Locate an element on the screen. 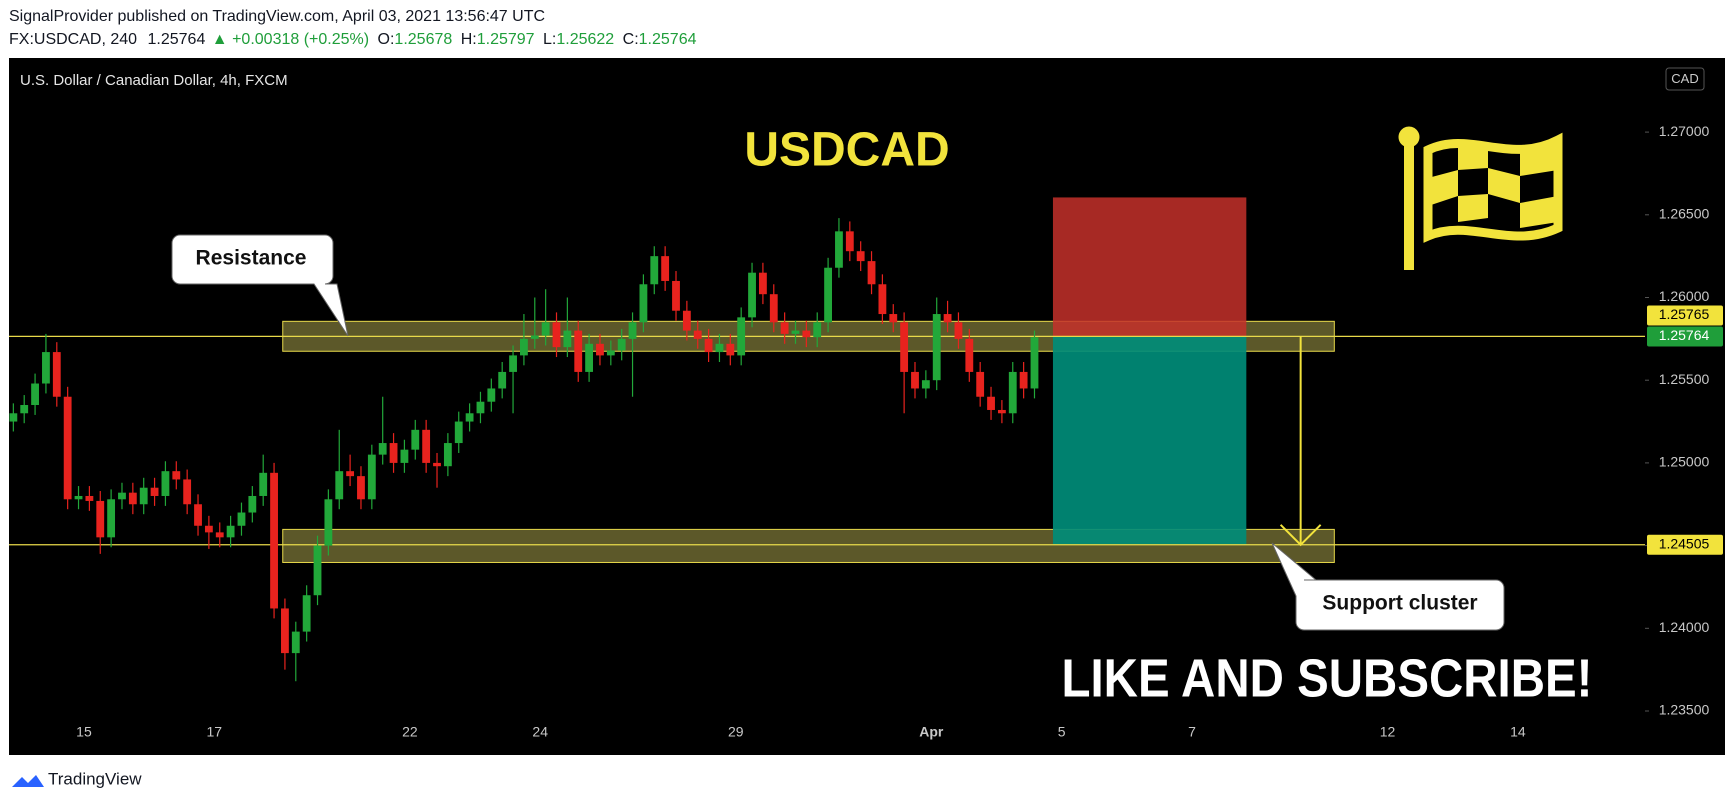  x-tick-label: 22 is located at coordinates (410, 732).